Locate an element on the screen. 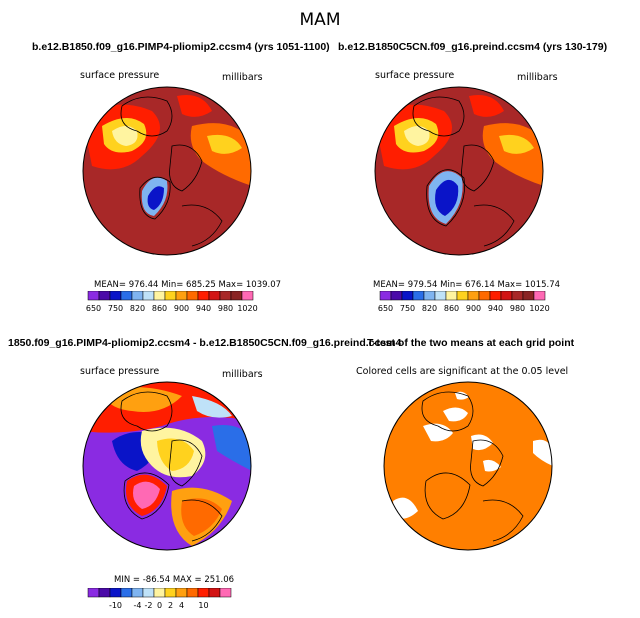  panel1-map is located at coordinates (167, 171).